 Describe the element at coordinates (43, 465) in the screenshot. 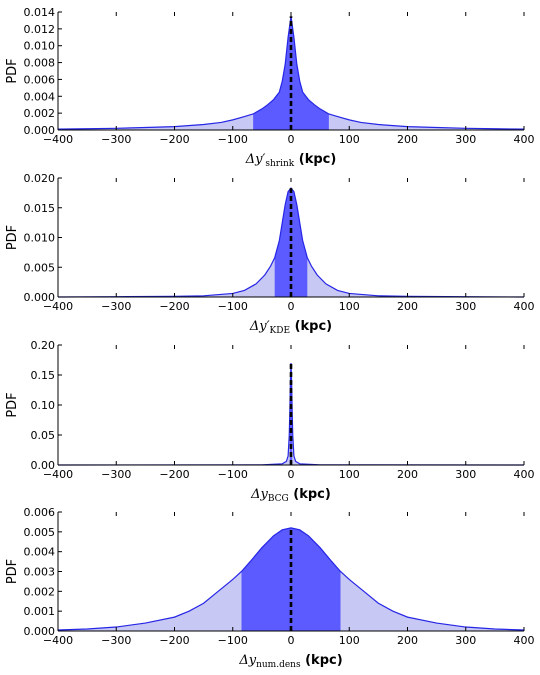

I see `y-tick-label: 0.00` at that location.